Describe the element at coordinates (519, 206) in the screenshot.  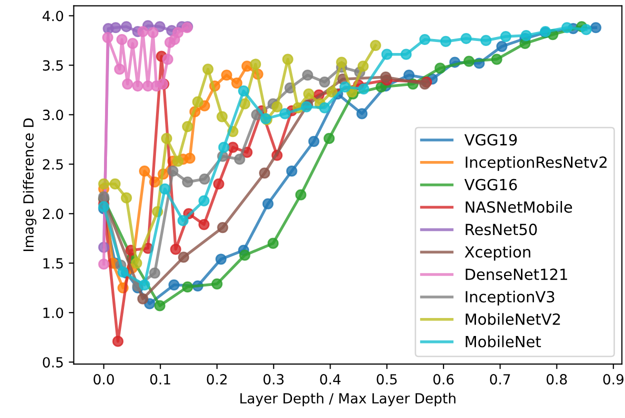
I see `legend-label: NASNetMobile` at that location.